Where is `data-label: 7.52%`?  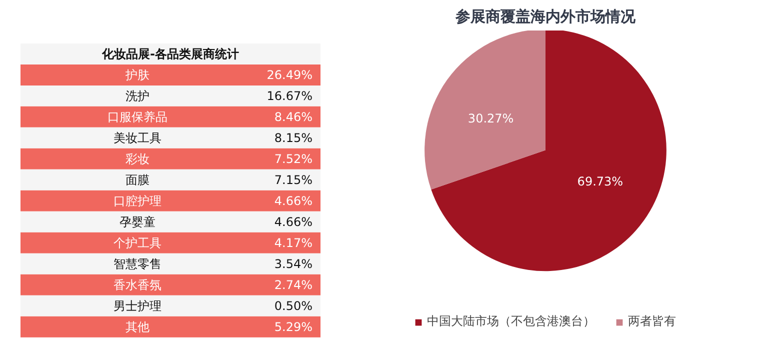
data-label: 7.52% is located at coordinates (293, 159).